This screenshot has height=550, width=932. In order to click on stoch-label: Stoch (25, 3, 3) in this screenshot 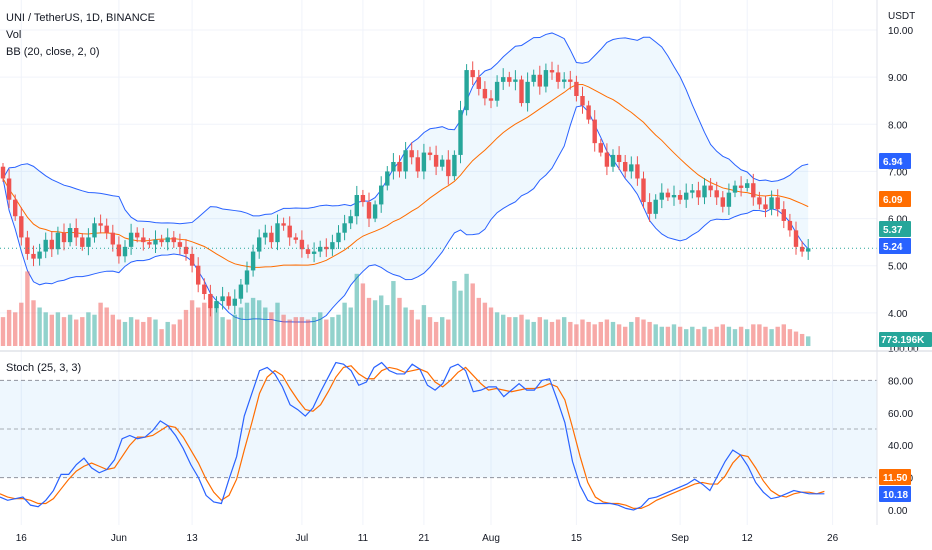, I will do `click(43, 368)`.